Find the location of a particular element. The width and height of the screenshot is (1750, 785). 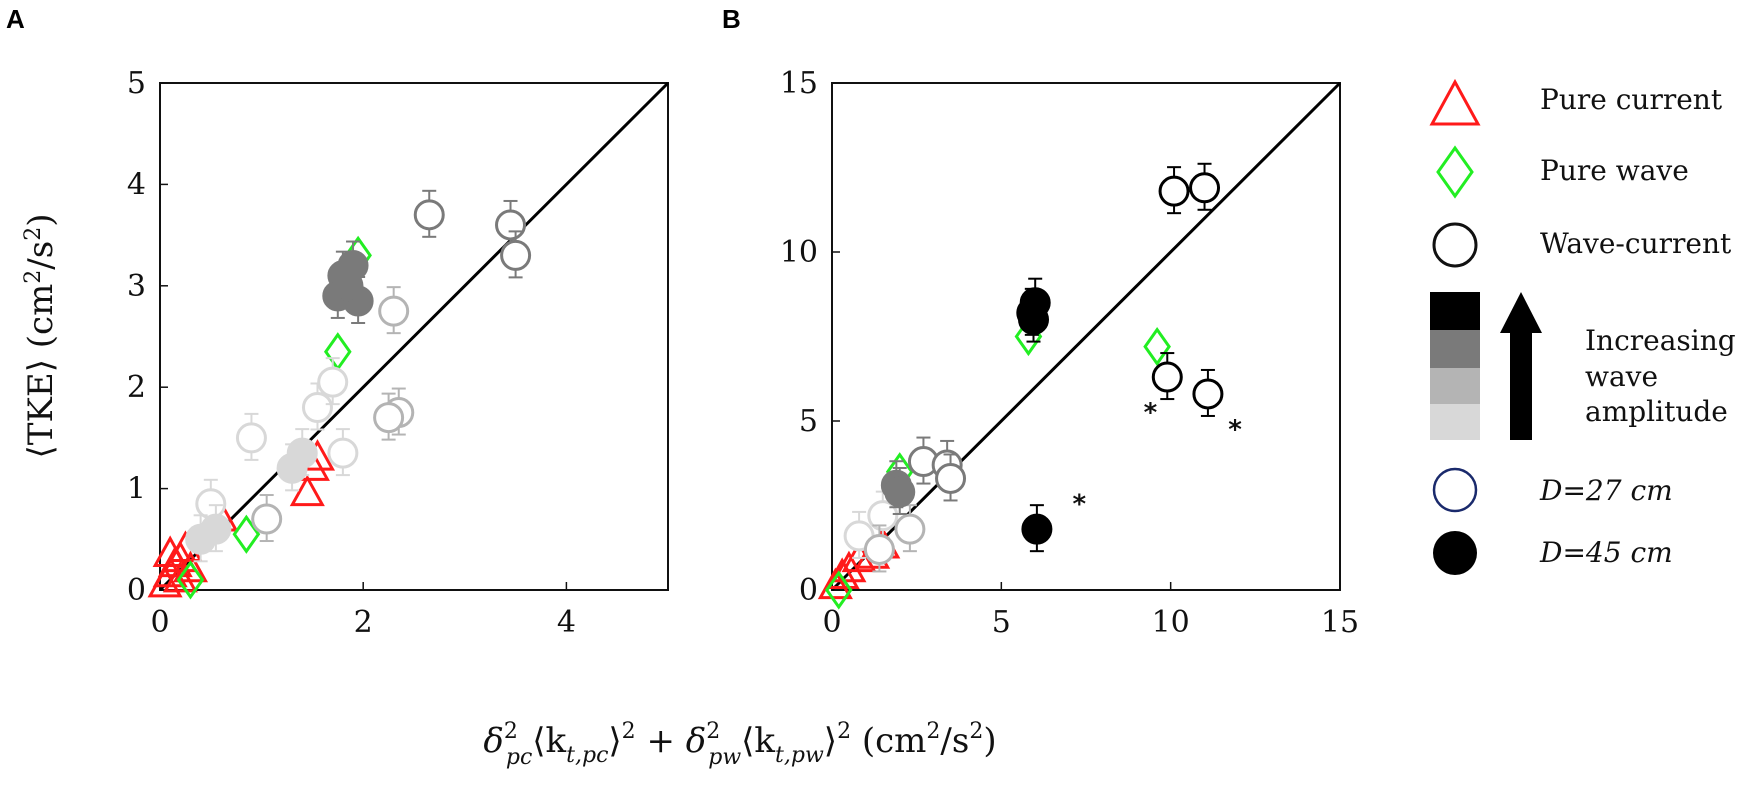

legend-d45: D=45 cm is located at coordinates (1606, 552).